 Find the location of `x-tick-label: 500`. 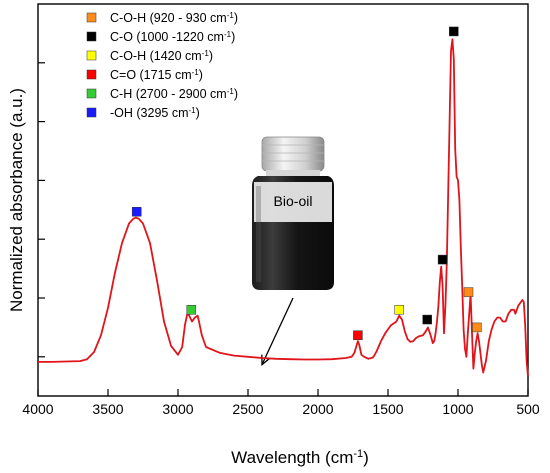

x-tick-label: 500 is located at coordinates (528, 409).